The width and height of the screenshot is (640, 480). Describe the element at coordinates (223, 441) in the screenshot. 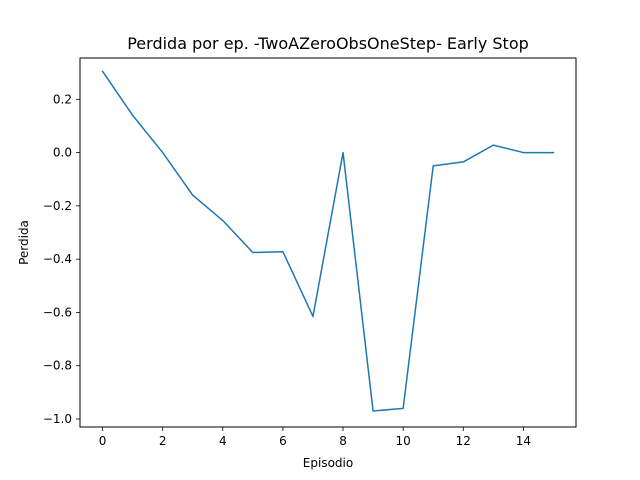

I see `x-tick-label: 4` at that location.